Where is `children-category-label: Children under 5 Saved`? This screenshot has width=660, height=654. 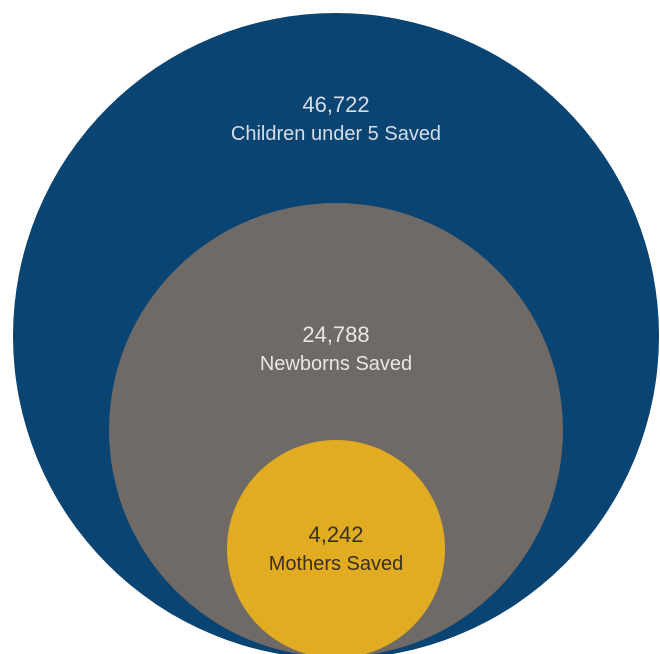
children-category-label: Children under 5 Saved is located at coordinates (336, 134).